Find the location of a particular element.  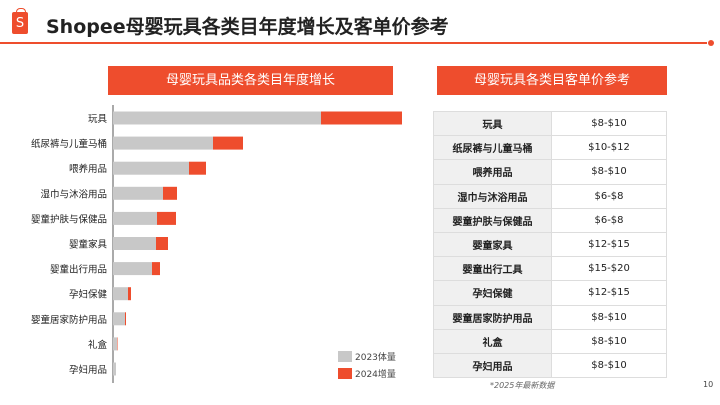

divider is located at coordinates (353, 43).